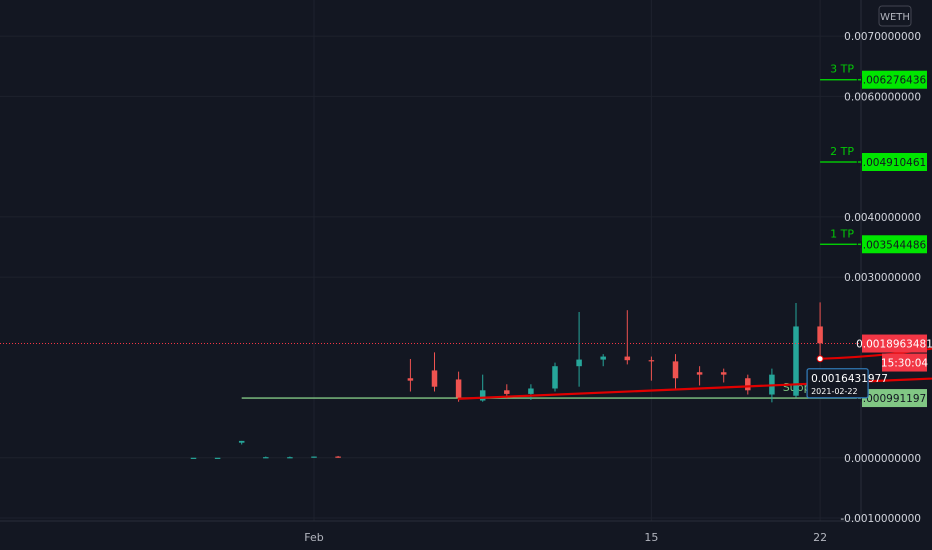 The image size is (932, 550). I want to click on current-price-box, so click(894, 343).